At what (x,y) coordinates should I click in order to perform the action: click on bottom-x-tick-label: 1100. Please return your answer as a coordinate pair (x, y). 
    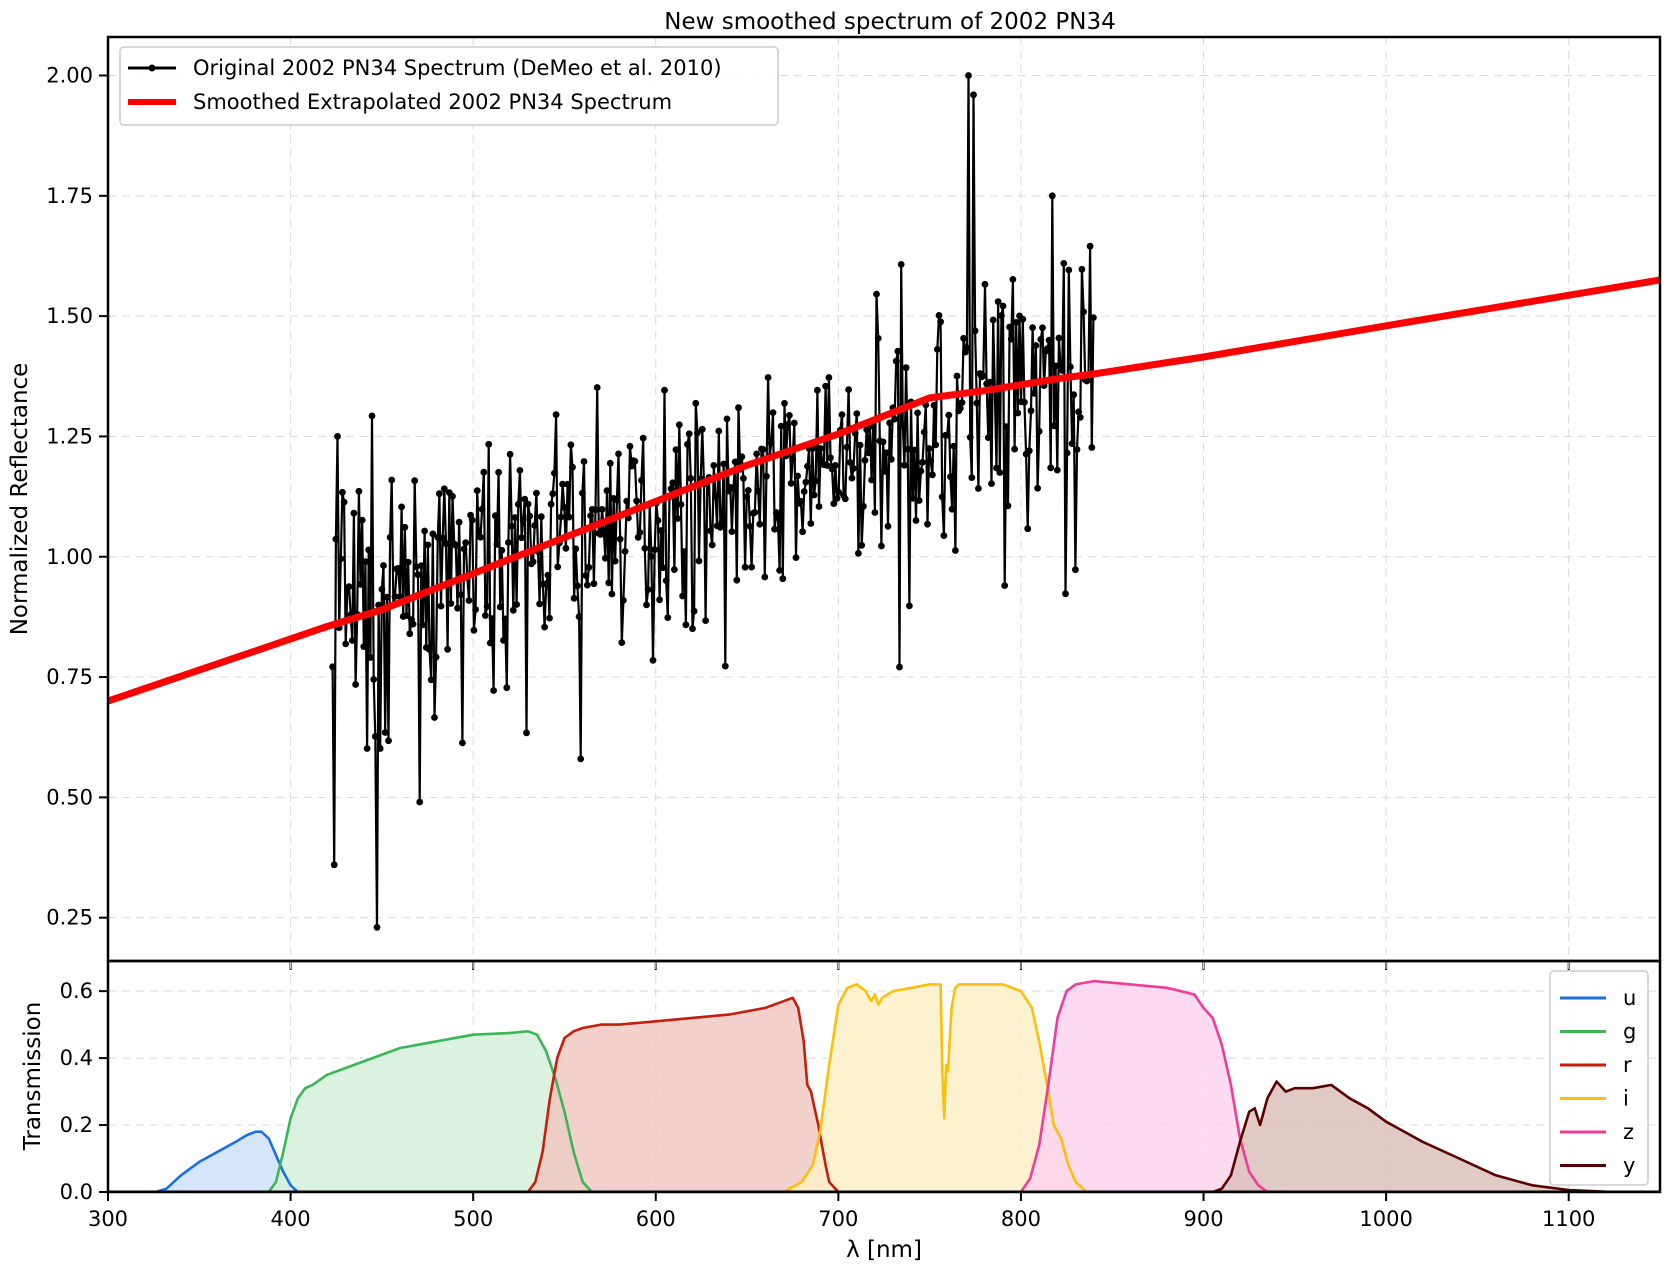
    Looking at the image, I should click on (1568, 1219).